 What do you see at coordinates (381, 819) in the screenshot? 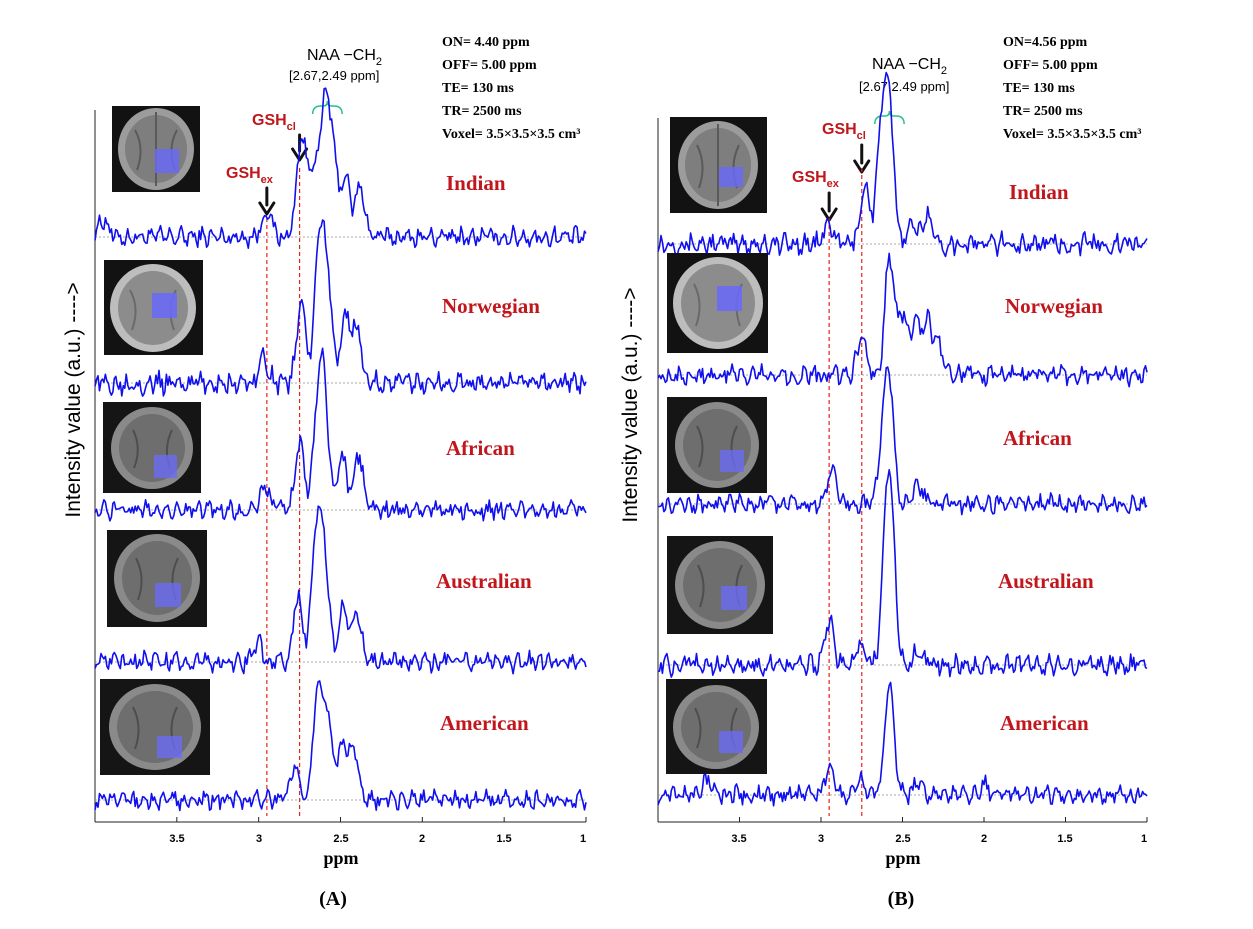
I see `x-ticks-a` at bounding box center [381, 819].